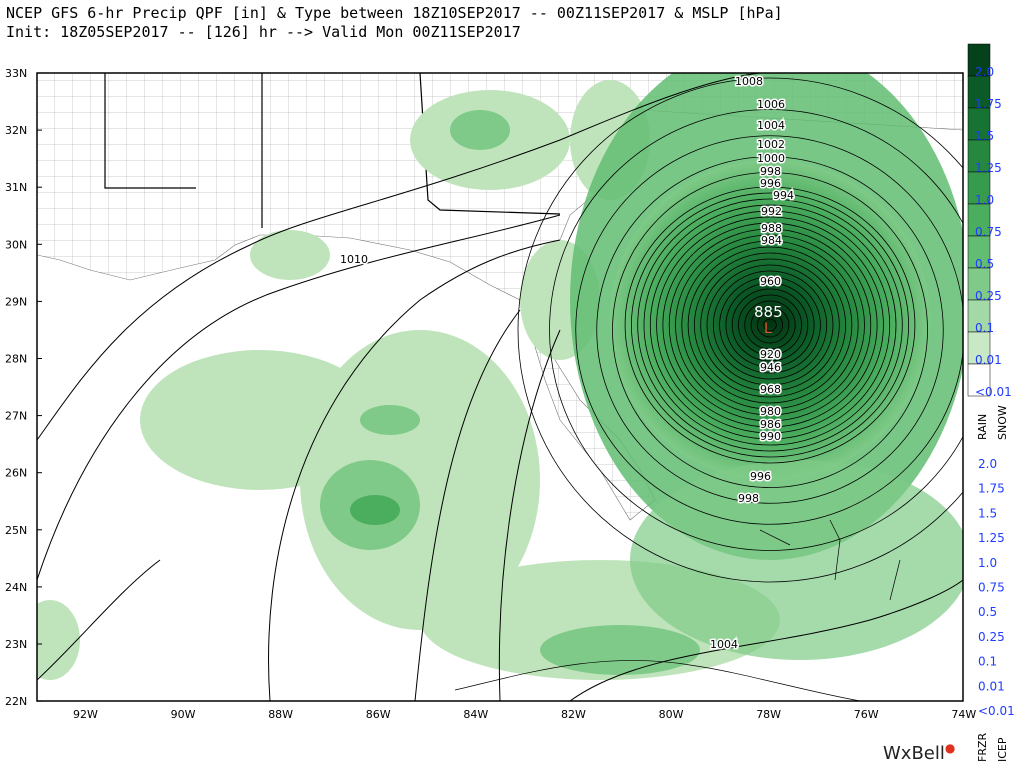  I want to click on isobar-label: 1008, so click(749, 81).